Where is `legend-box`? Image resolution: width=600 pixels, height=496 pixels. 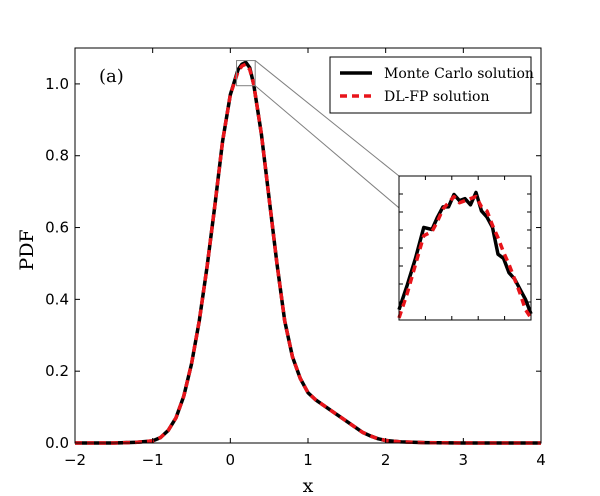
legend-box is located at coordinates (430, 85).